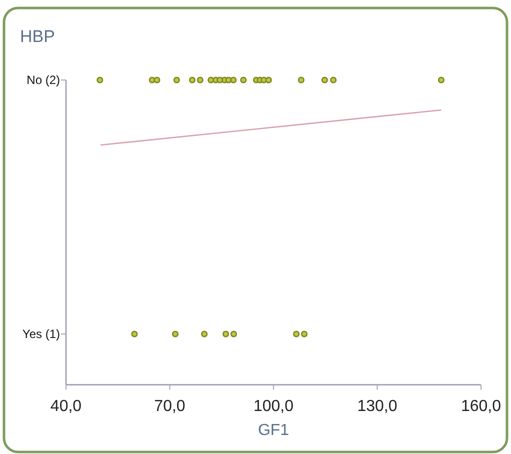  What do you see at coordinates (273, 406) in the screenshot?
I see `x-tick-label: 100,0` at bounding box center [273, 406].